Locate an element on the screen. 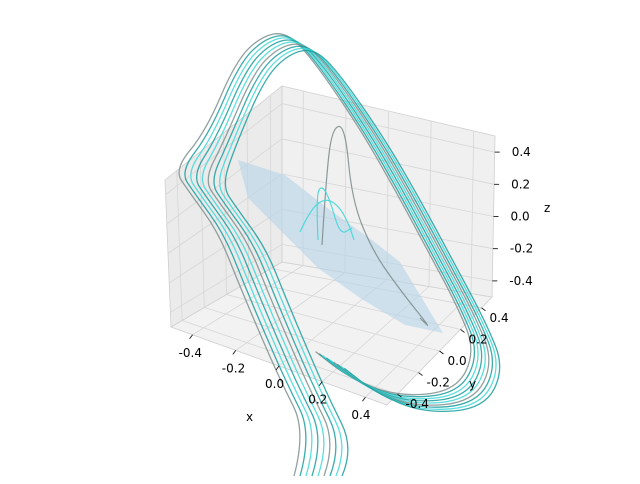  y-axis-label: y is located at coordinates (472, 384).